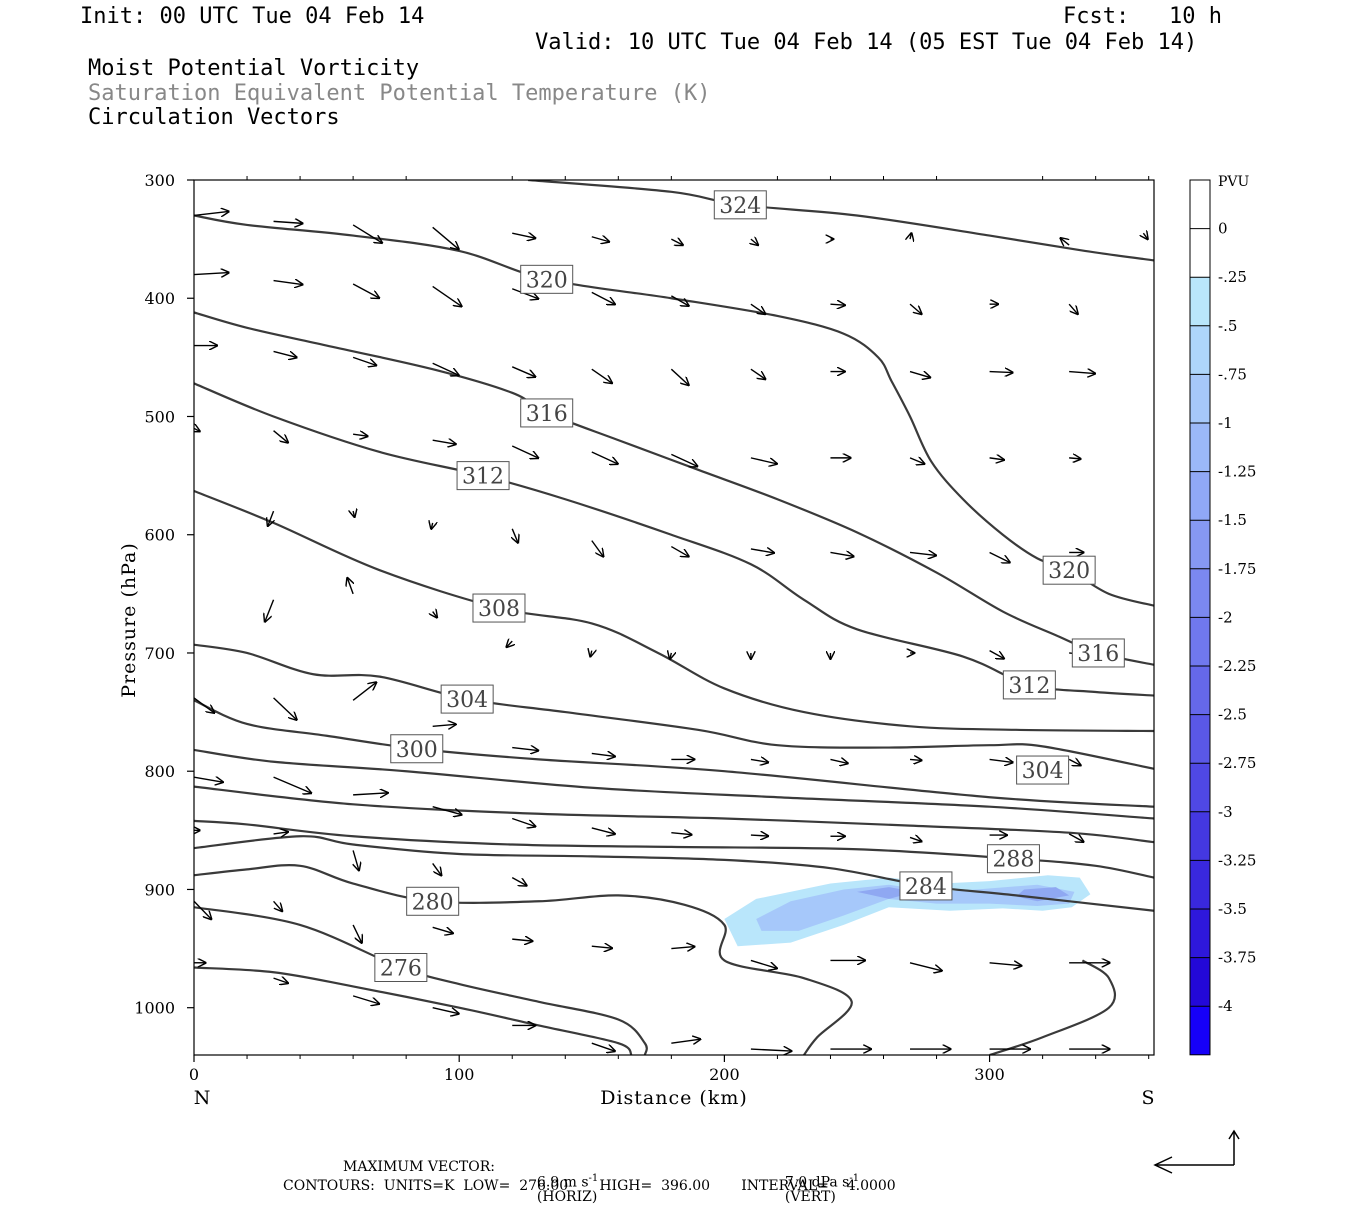 This screenshot has width=1350, height=1205. I want to click on x-tick-label: 300, so click(989, 1074).